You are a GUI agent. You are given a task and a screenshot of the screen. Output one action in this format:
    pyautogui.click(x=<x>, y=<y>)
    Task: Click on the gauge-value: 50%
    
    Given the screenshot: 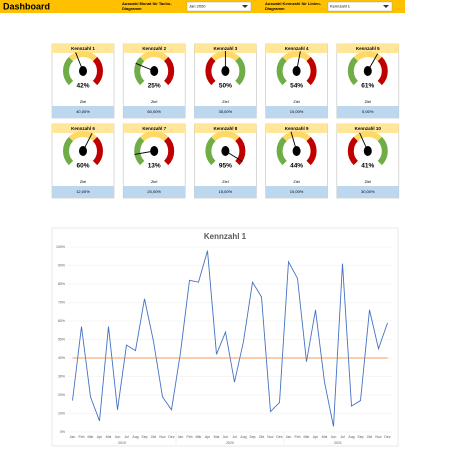 What is the action you would take?
    pyautogui.click(x=225, y=86)
    